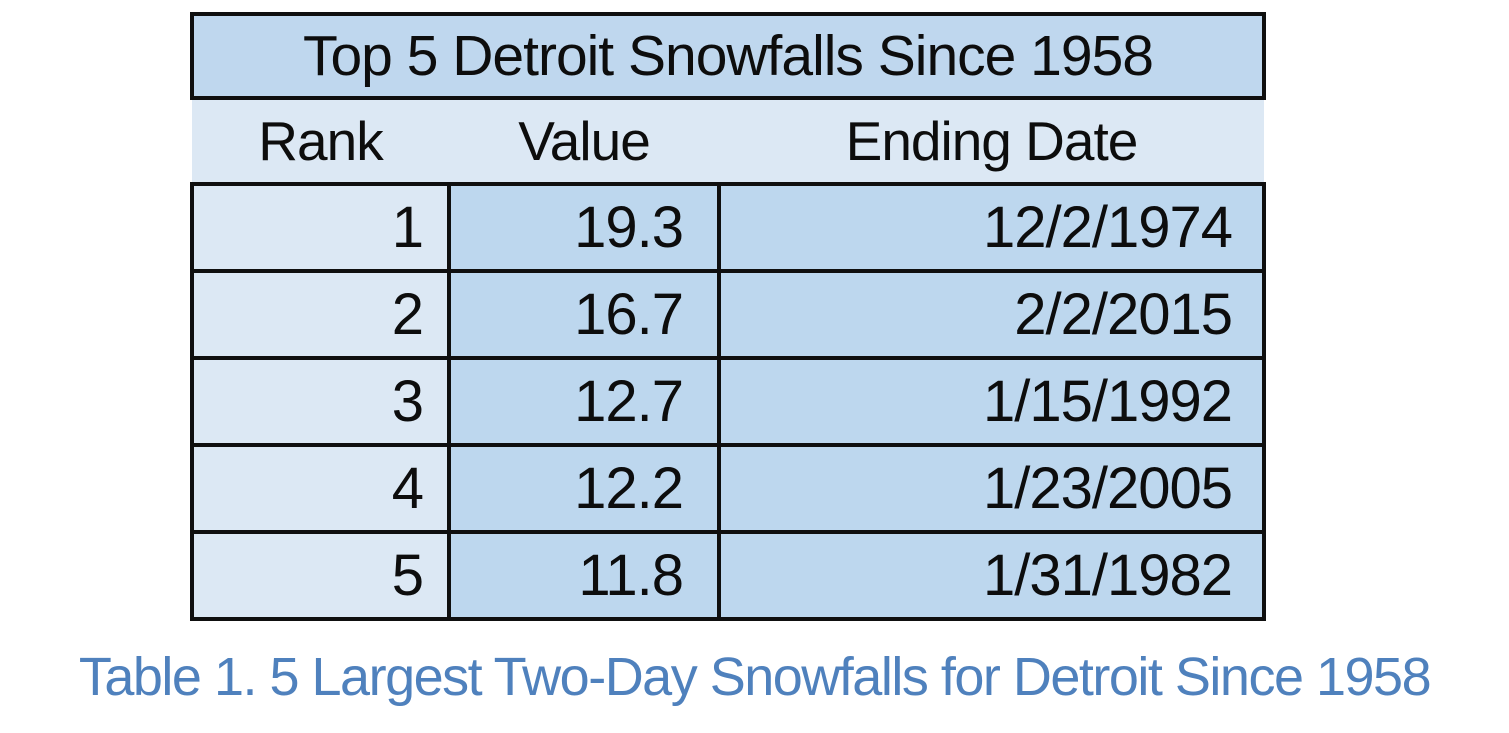  What do you see at coordinates (584, 401) in the screenshot?
I see `value-cell: 12.7` at bounding box center [584, 401].